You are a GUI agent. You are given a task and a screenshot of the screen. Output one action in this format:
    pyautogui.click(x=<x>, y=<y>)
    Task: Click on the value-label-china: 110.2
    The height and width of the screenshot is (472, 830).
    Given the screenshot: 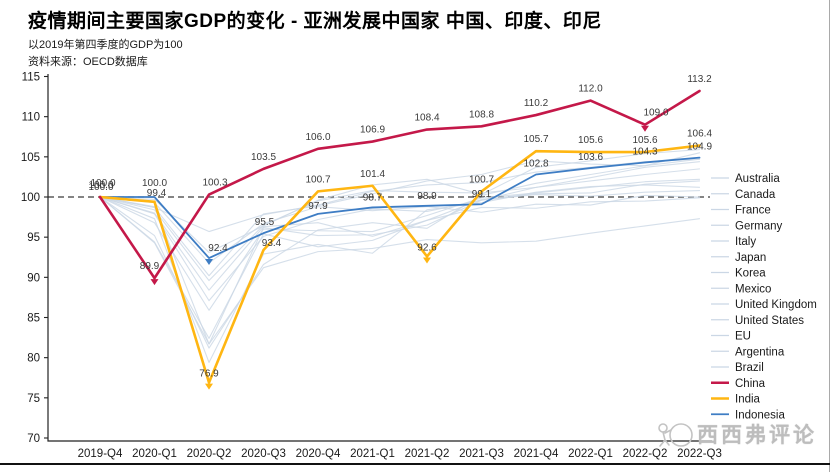 What is the action you would take?
    pyautogui.click(x=536, y=103)
    